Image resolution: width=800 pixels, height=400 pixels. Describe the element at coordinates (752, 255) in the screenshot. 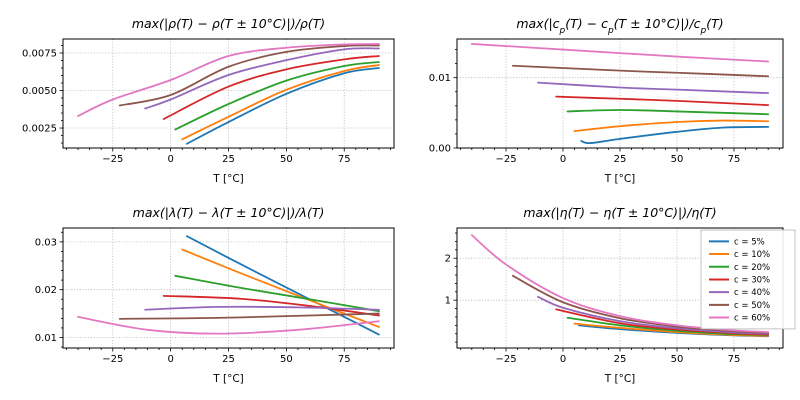

I see `legend-label: c = 10%` at that location.